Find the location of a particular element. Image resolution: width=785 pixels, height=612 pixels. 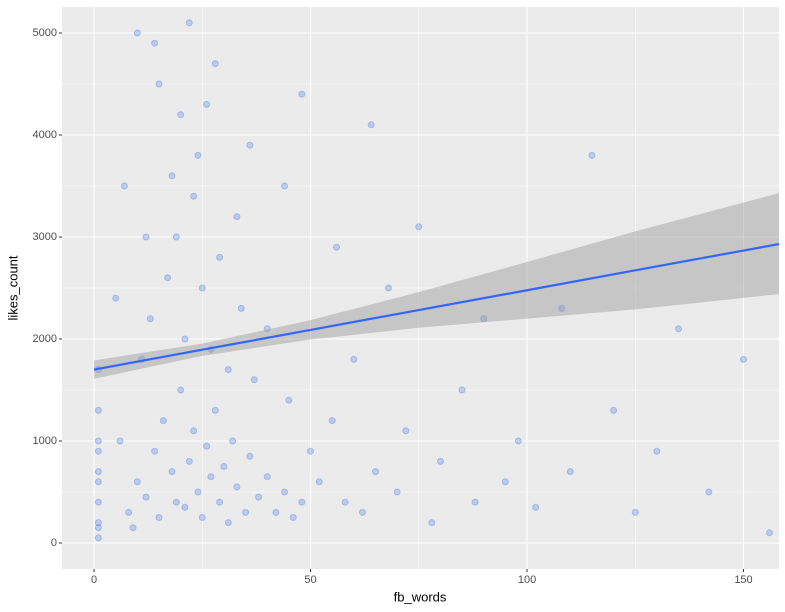

y-tick-label: 1000 is located at coordinates (45, 441).